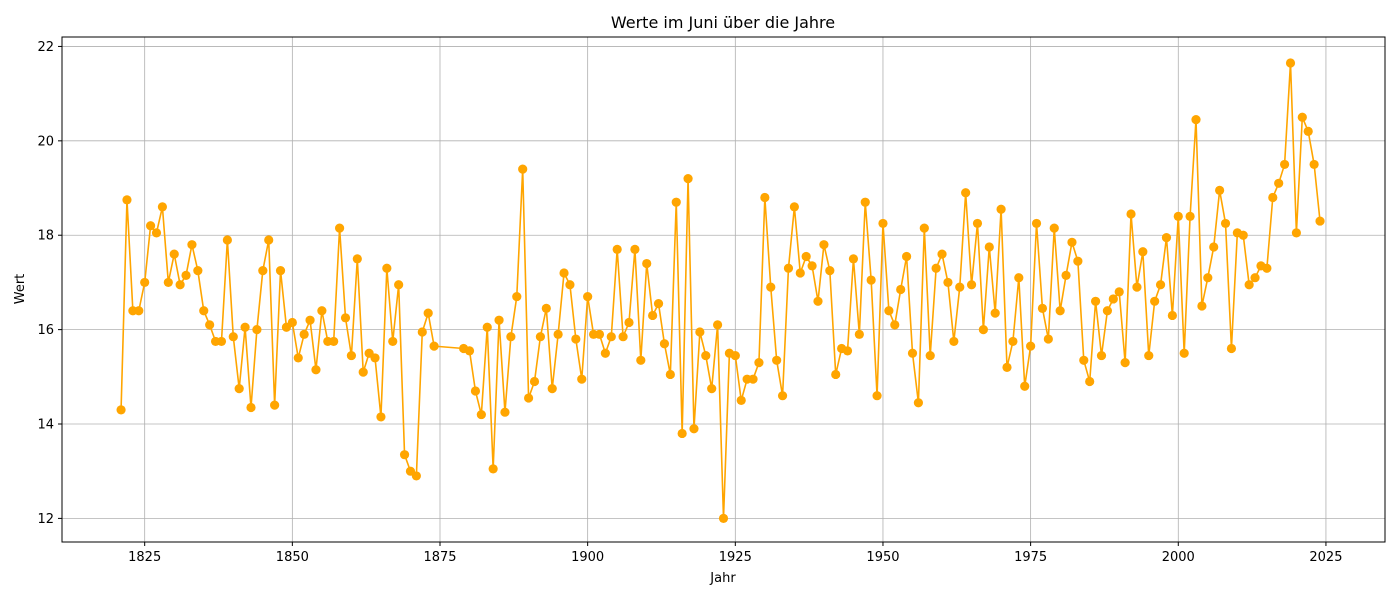 This screenshot has width=1400, height=600. Describe the element at coordinates (45, 236) in the screenshot. I see `y-tick-label: 18` at that location.